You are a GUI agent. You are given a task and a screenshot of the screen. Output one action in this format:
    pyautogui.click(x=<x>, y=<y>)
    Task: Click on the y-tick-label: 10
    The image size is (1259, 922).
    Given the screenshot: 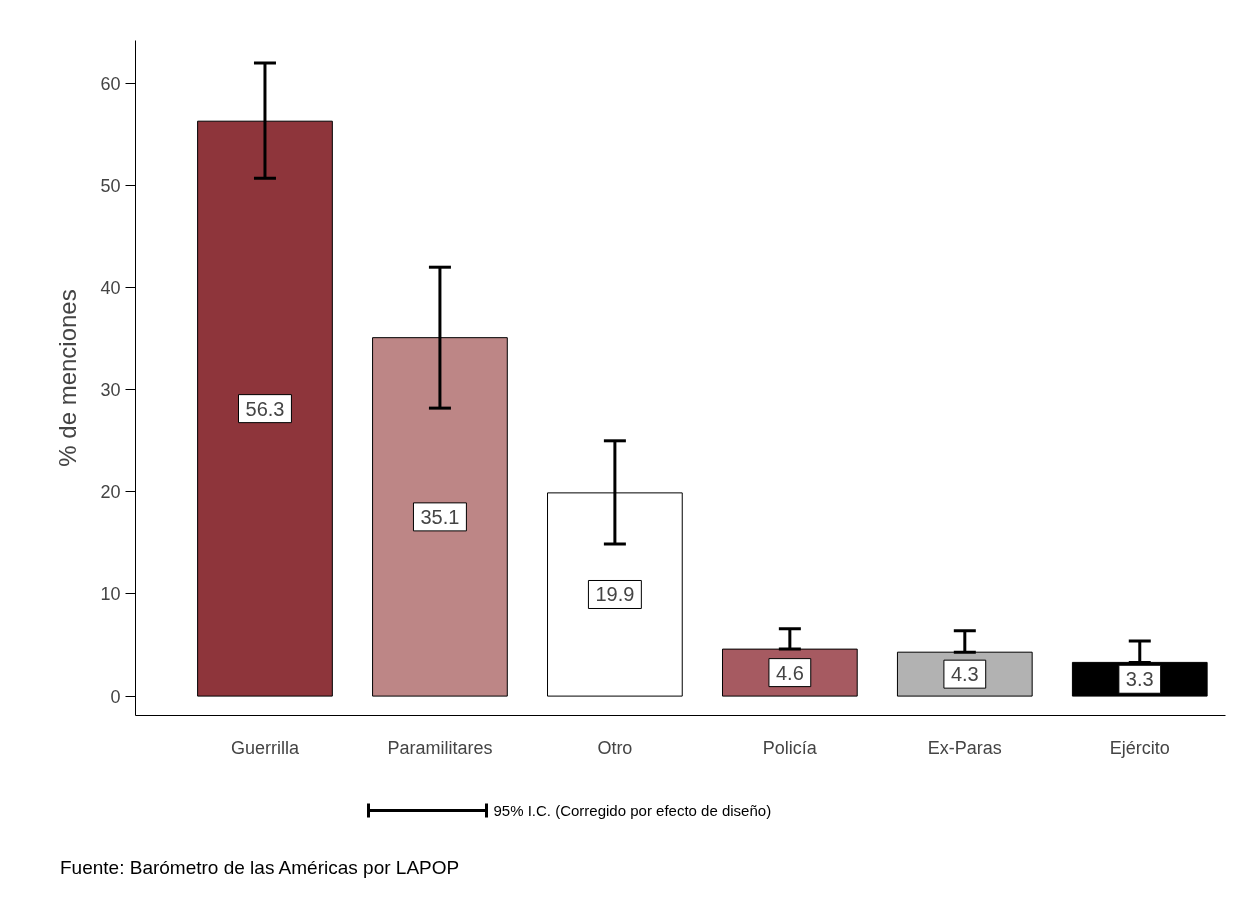 What is the action you would take?
    pyautogui.click(x=110, y=594)
    